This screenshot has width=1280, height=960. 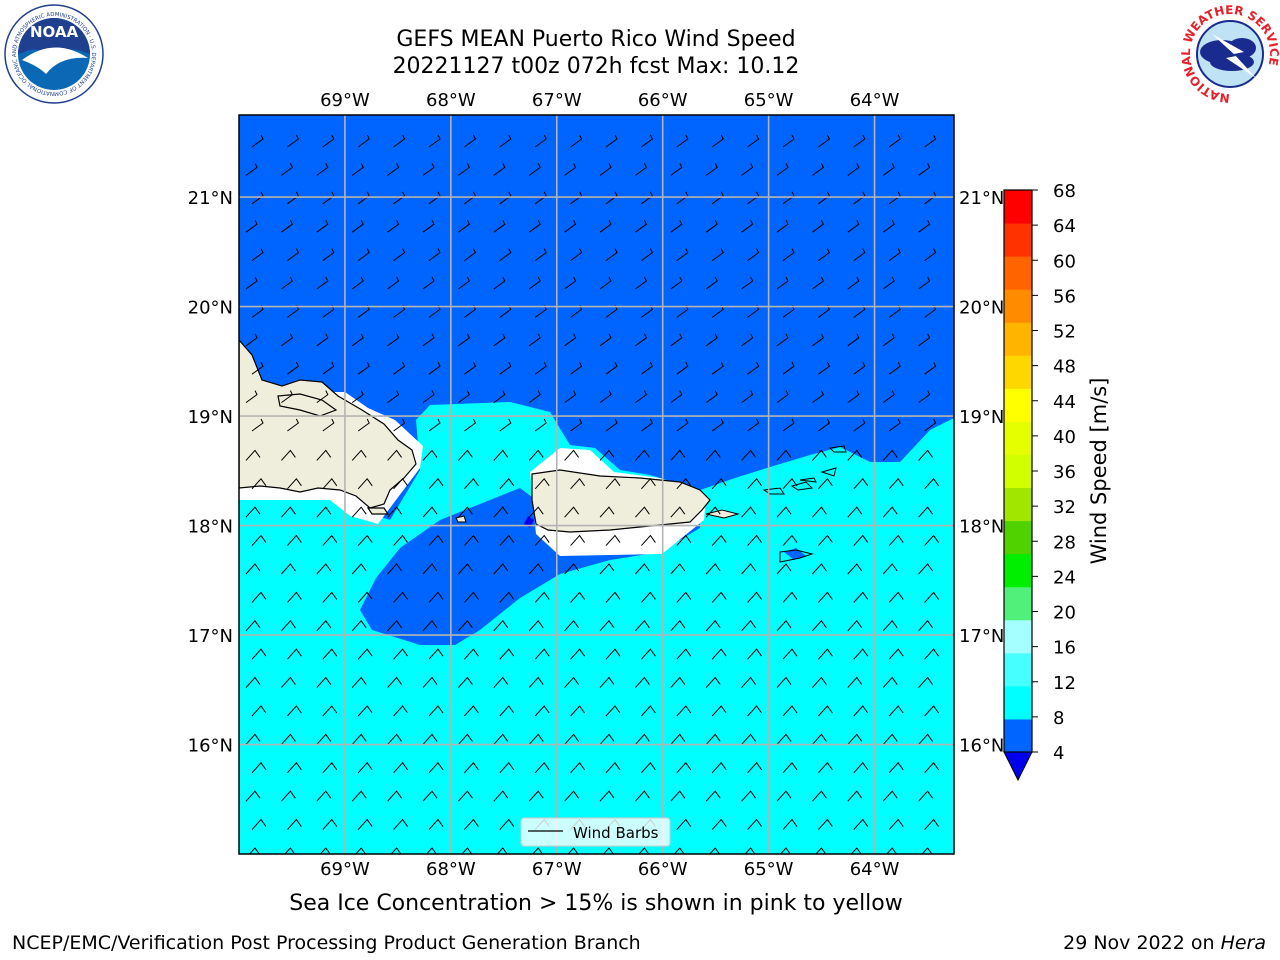 What do you see at coordinates (663, 869) in the screenshot?
I see `lon-tick-bottom: 66°W` at bounding box center [663, 869].